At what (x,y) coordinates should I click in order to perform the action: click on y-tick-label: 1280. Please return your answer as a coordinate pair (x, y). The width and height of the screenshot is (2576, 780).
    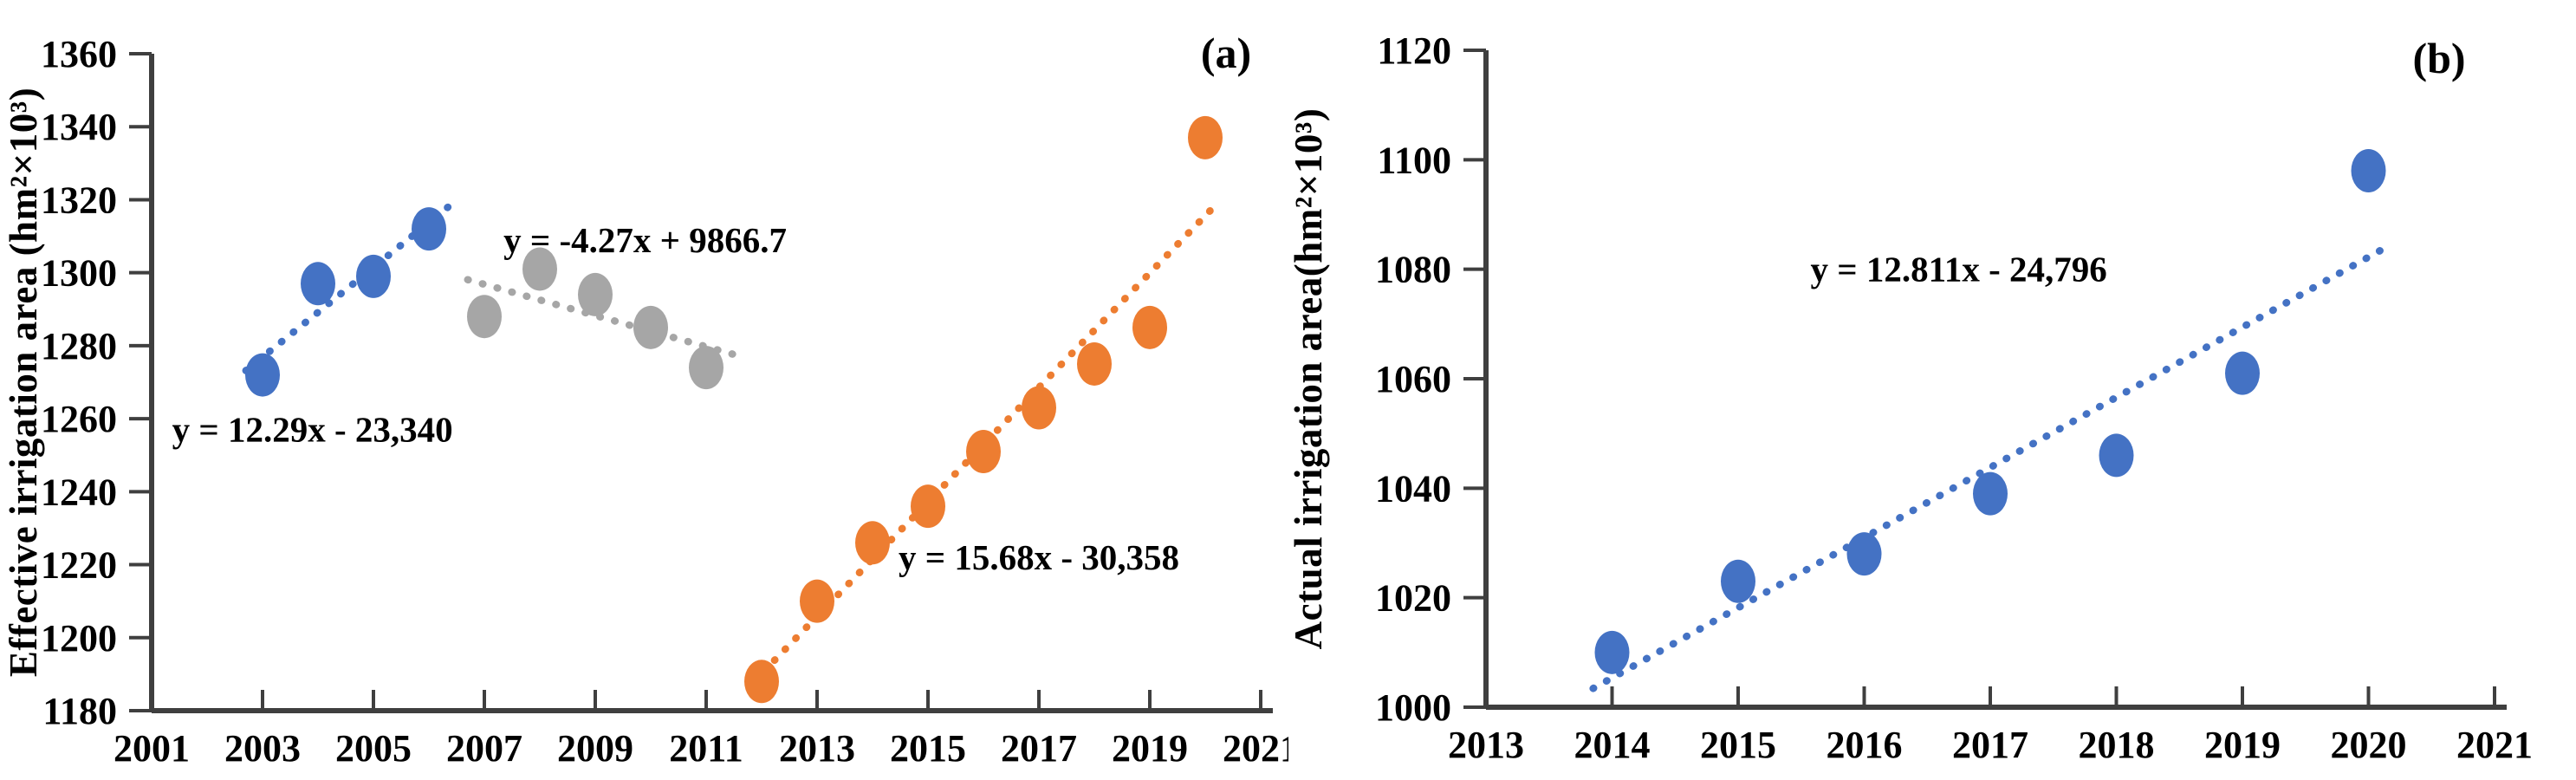
    Looking at the image, I should click on (79, 346).